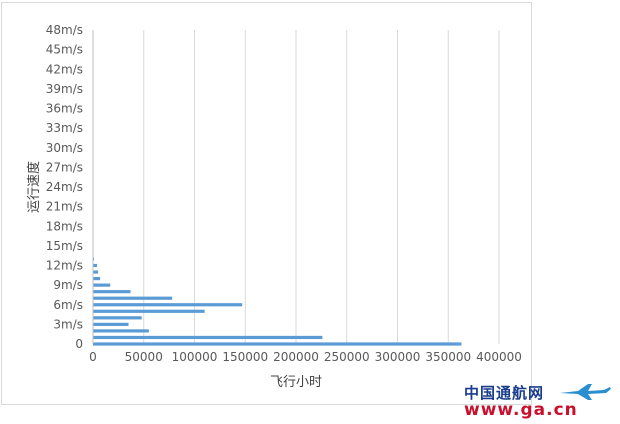  What do you see at coordinates (398, 357) in the screenshot?
I see `x-tick-label: 300000` at bounding box center [398, 357].